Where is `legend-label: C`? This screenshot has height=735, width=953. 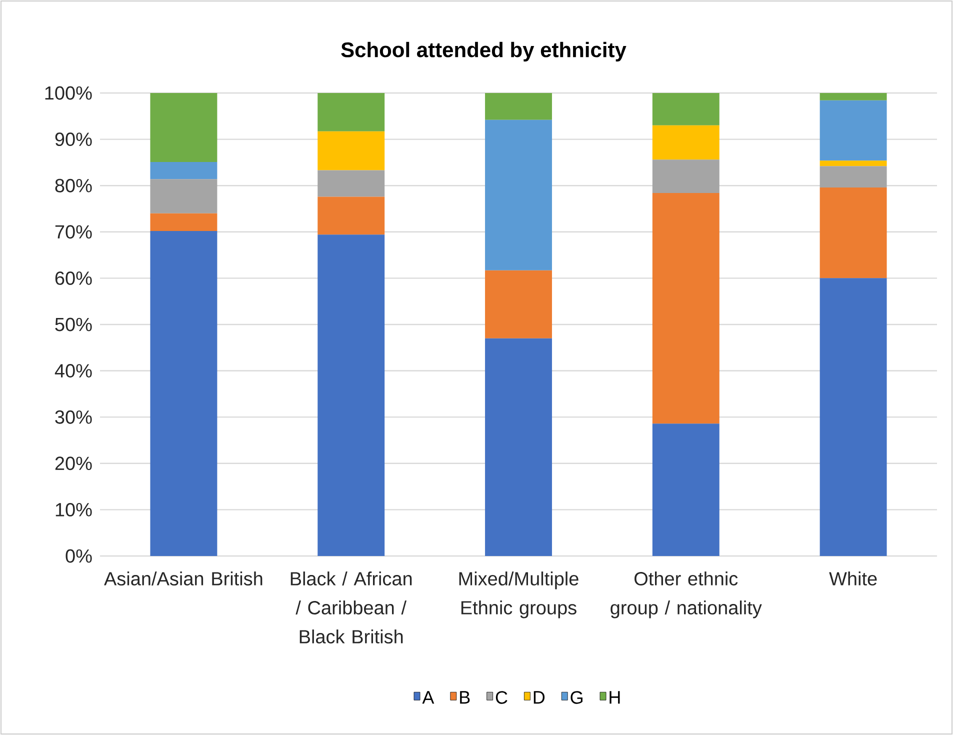
legend-label: C is located at coordinates (502, 697).